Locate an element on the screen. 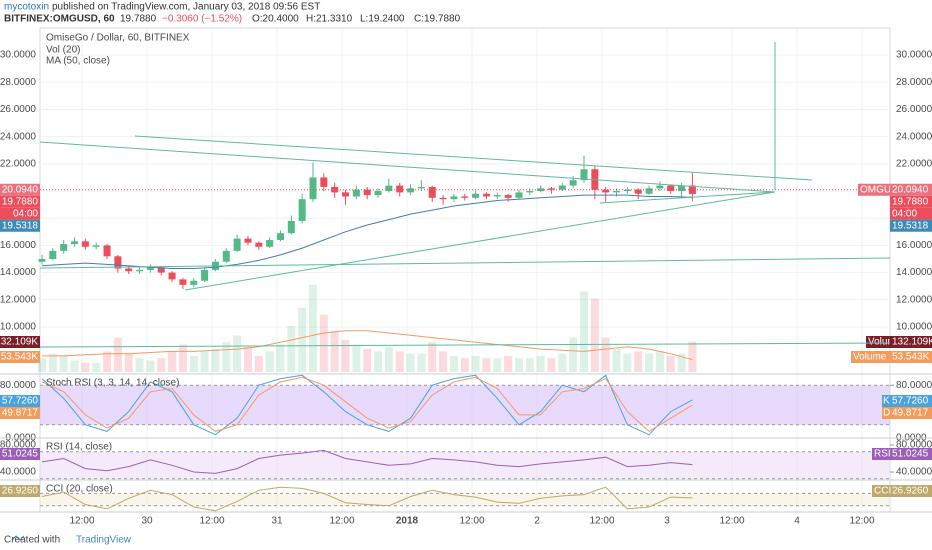 The image size is (932, 550). y-tick-label: 12.0000 is located at coordinates (18, 299).